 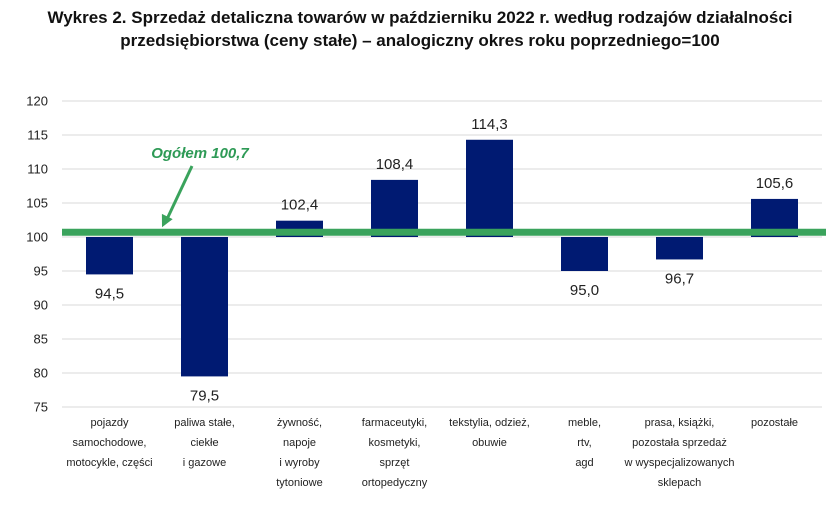 What do you see at coordinates (41, 305) in the screenshot?
I see `y-tick-label: 90` at bounding box center [41, 305].